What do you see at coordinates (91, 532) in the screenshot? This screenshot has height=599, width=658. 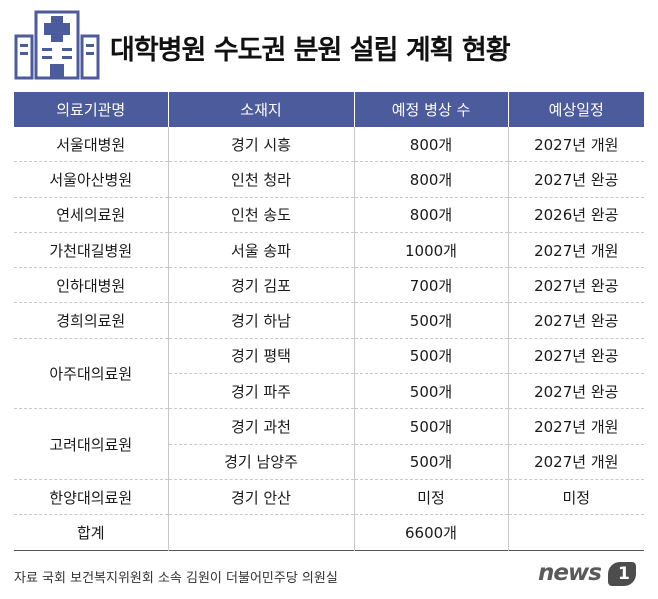 I see `total-label: 합계` at bounding box center [91, 532].